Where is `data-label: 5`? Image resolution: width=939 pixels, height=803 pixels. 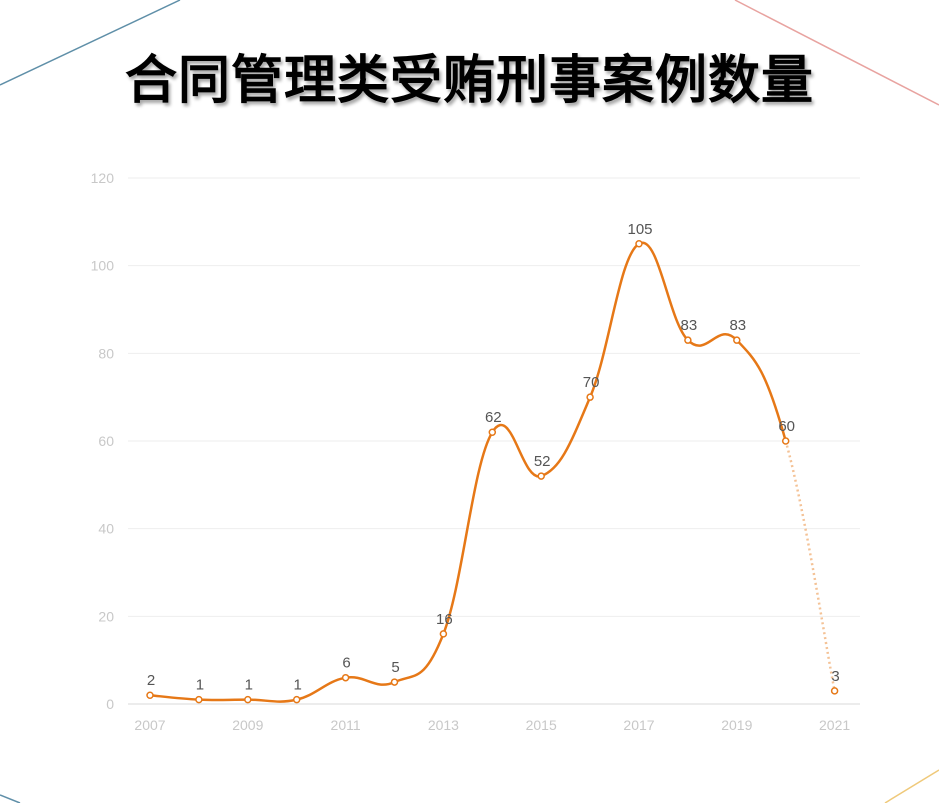 data-label: 5 is located at coordinates (395, 667).